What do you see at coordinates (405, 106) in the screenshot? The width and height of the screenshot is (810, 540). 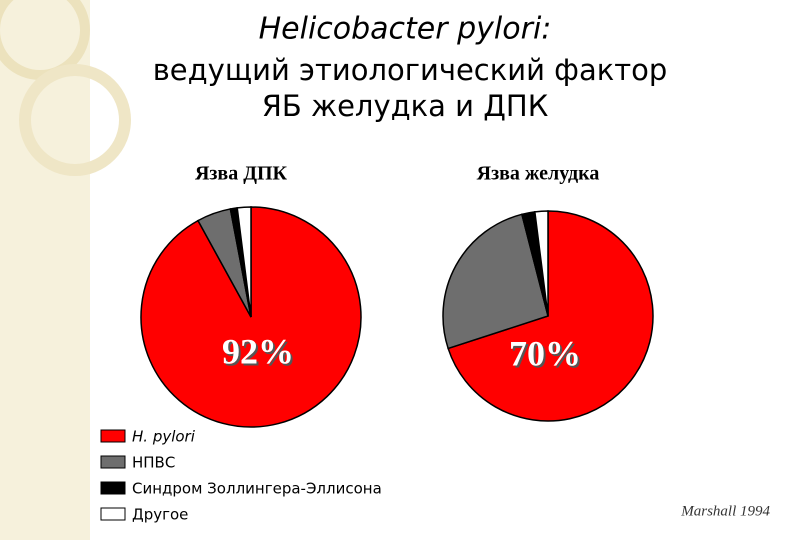 I see `slide-subtitle: ЯБ желудка и ДПК` at bounding box center [405, 106].